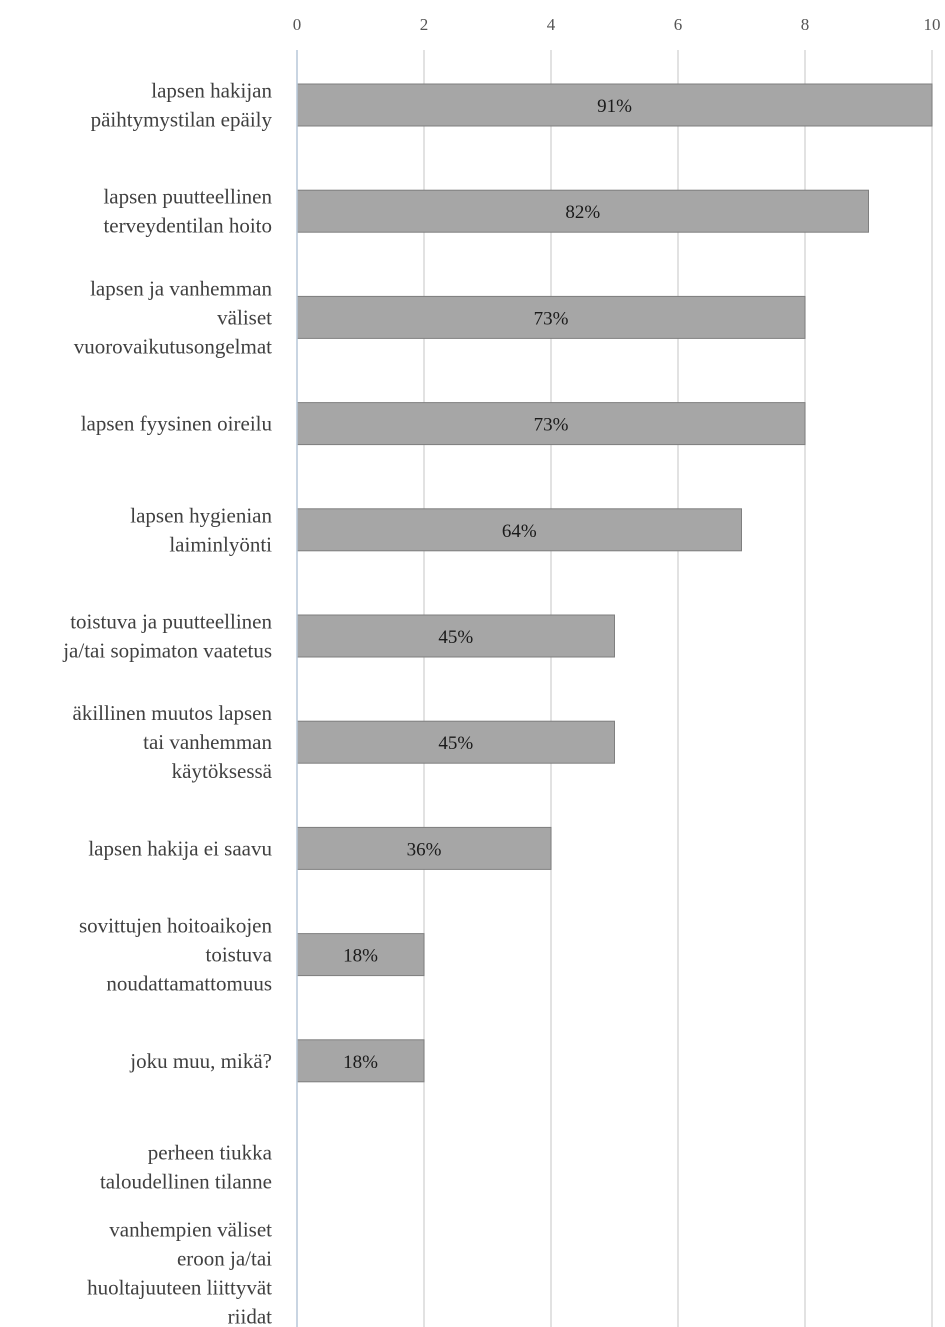  Describe the element at coordinates (424, 24) in the screenshot. I see `x-tick-label-2: 2` at that location.